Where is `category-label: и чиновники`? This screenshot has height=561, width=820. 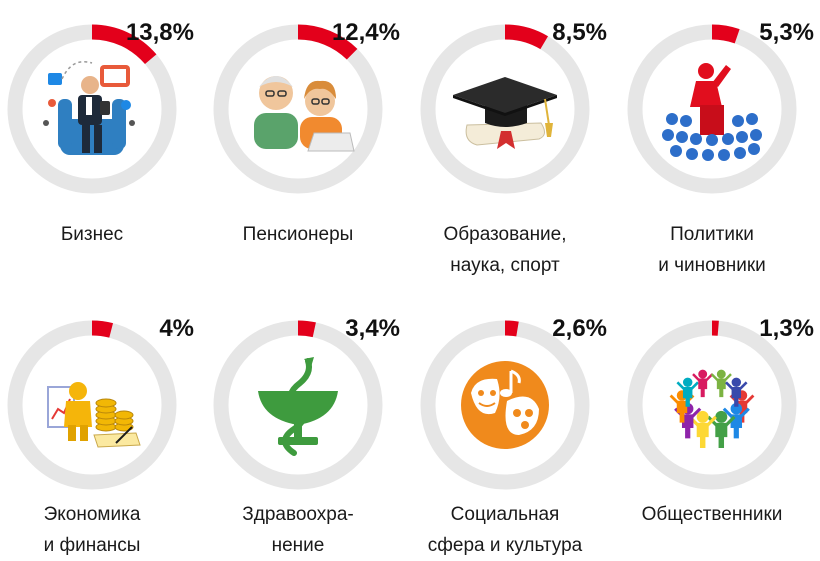 category-label: и чиновники is located at coordinates (712, 265).